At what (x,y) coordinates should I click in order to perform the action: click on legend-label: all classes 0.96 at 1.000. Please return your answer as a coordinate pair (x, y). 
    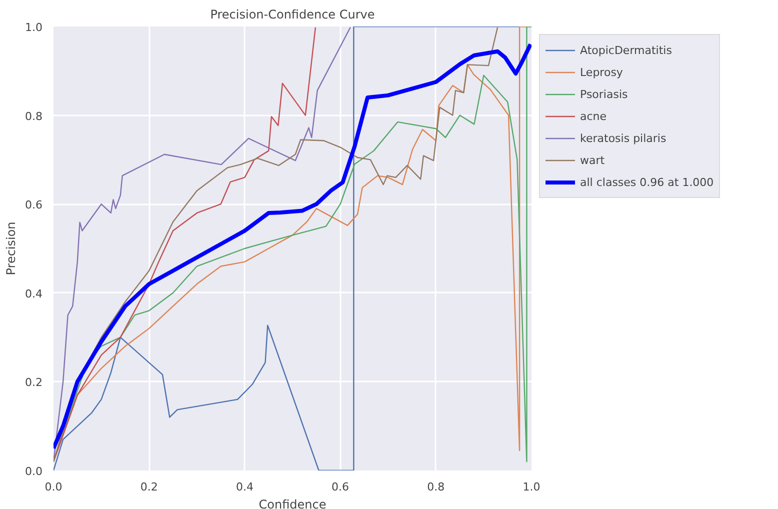
    Looking at the image, I should click on (647, 182).